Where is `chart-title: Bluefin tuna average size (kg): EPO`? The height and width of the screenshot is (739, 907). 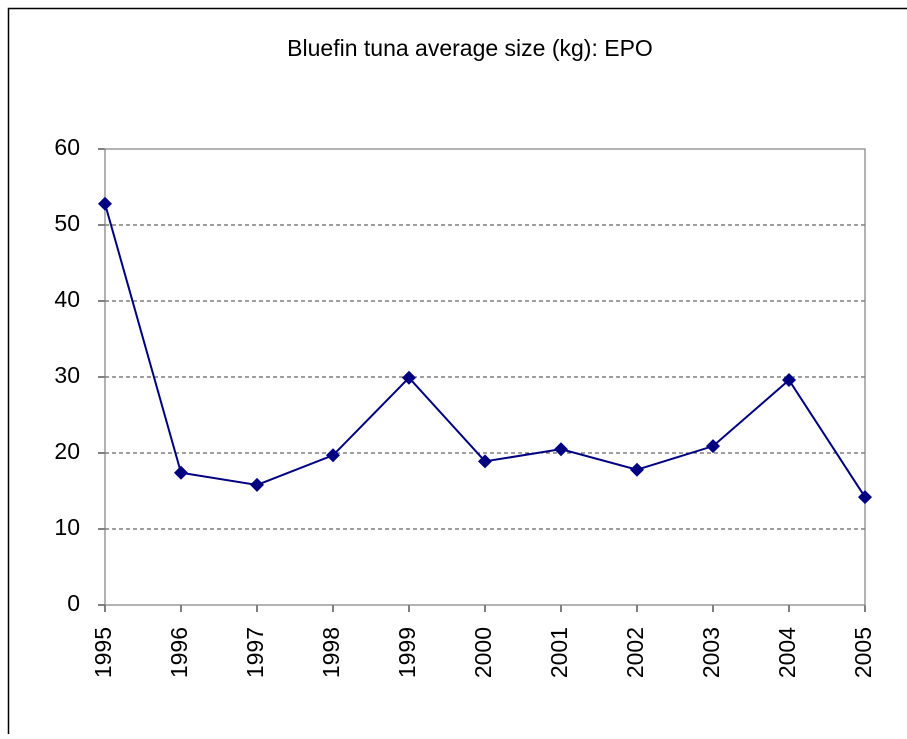 chart-title: Bluefin tuna average size (kg): EPO is located at coordinates (470, 48).